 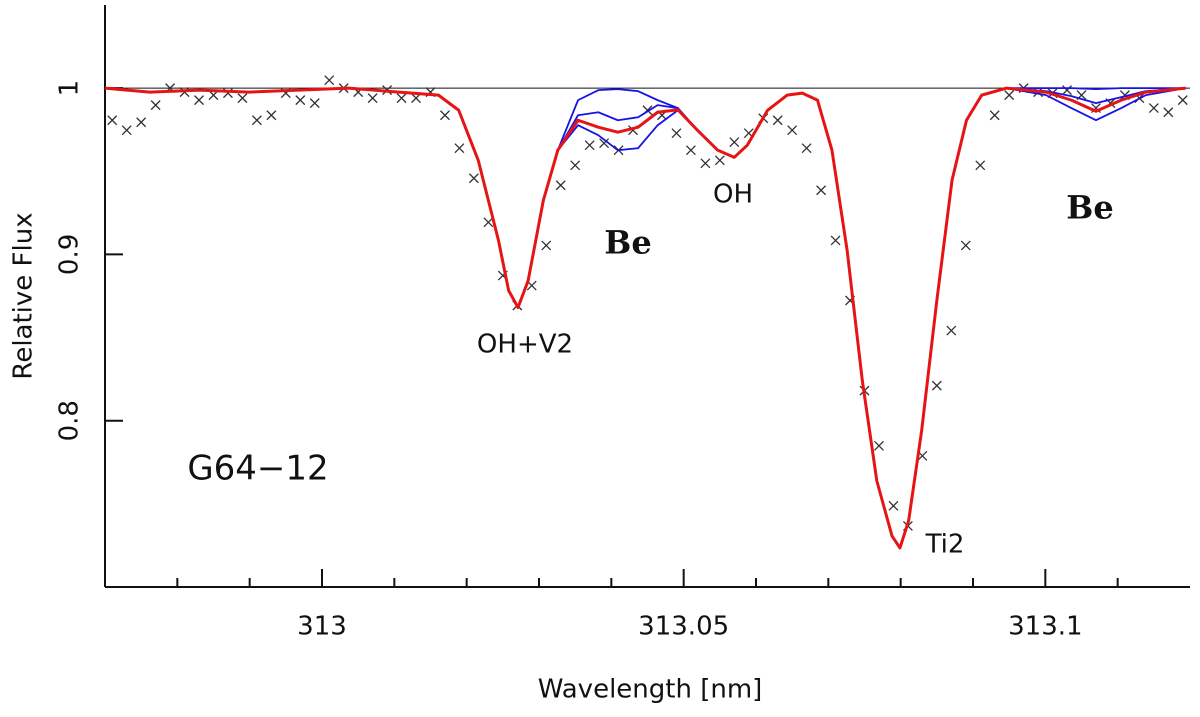 I want to click on annotation: Ti2, so click(x=945, y=545).